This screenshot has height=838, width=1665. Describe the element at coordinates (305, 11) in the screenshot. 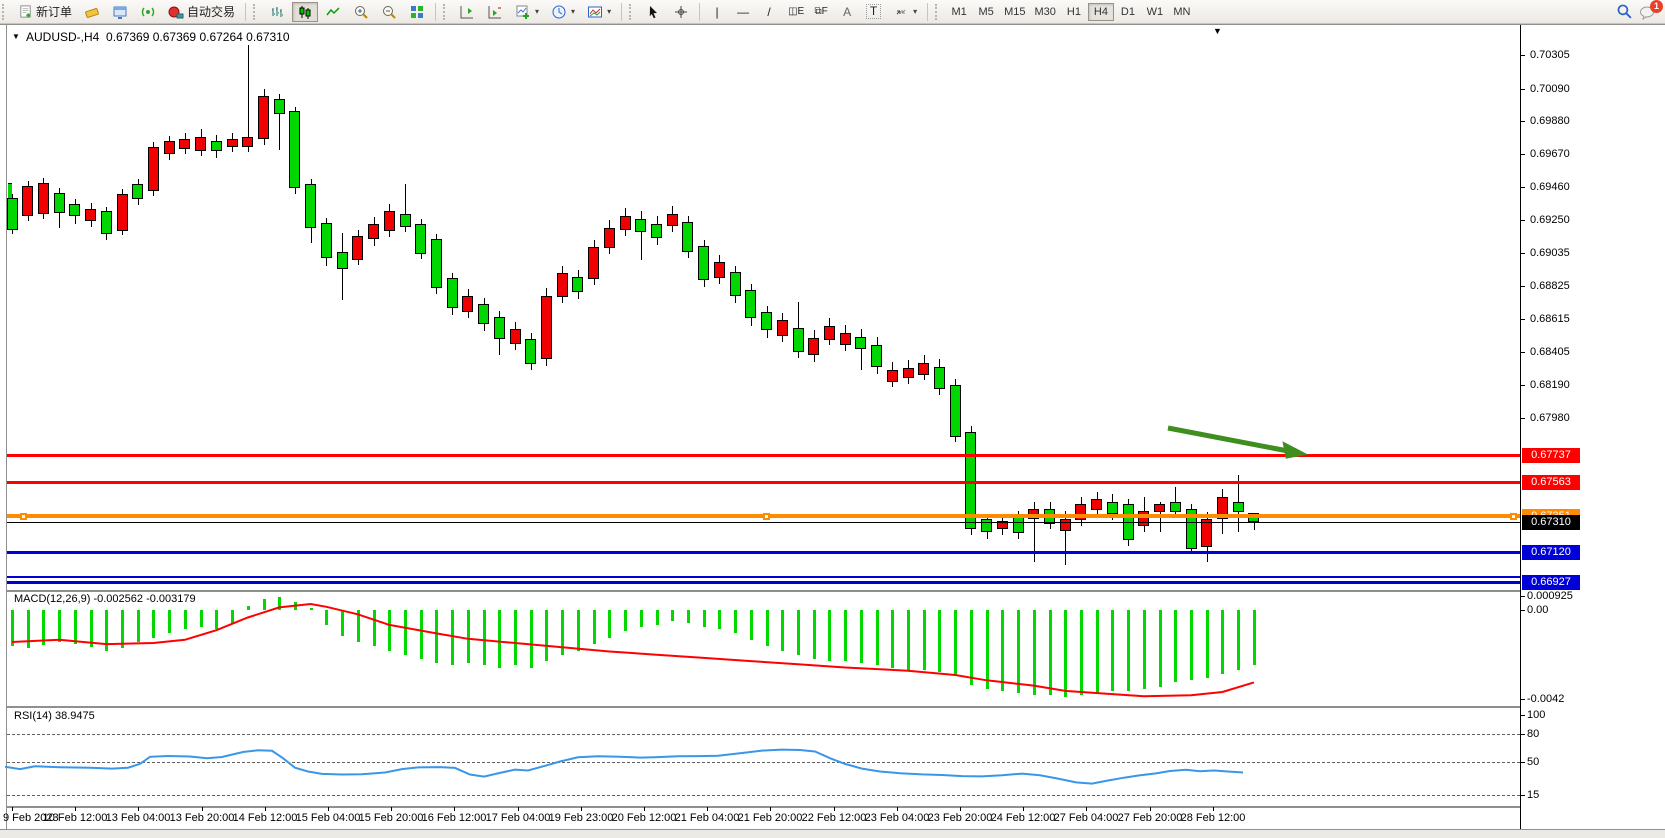

I see `candle-chart-button` at that location.